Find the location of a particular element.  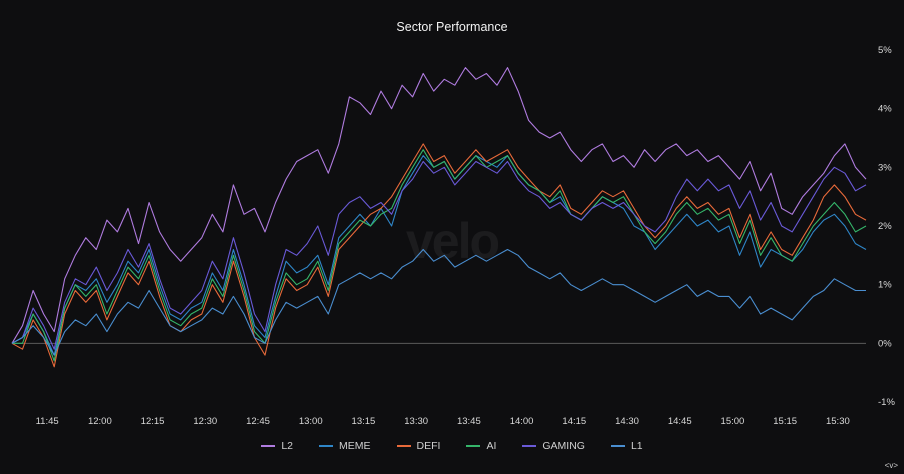

x-tick-label: 15:15 is located at coordinates (785, 421).